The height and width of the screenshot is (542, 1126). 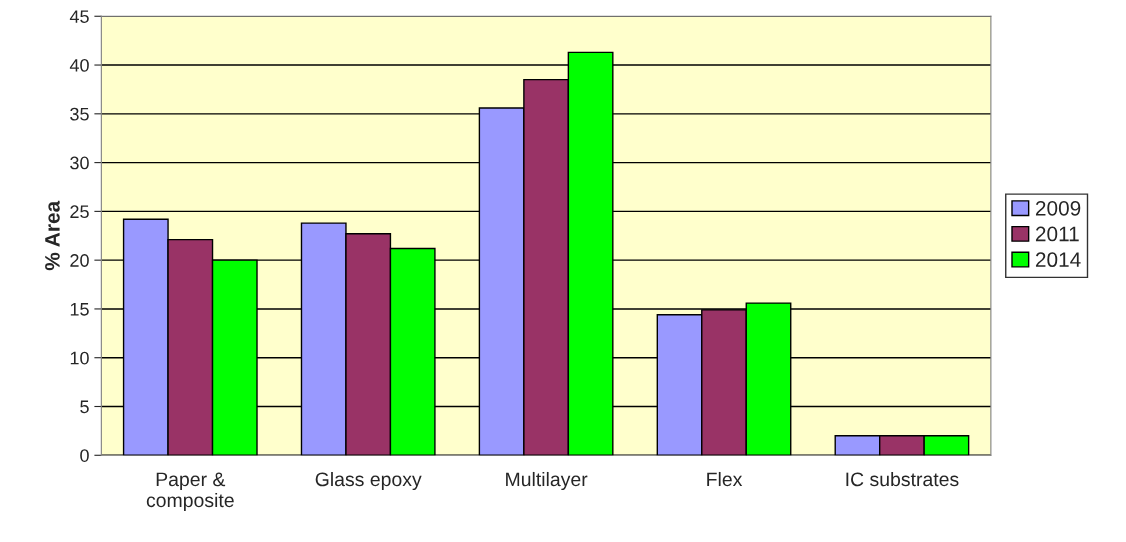 What do you see at coordinates (79, 260) in the screenshot?
I see `y-tick-label: 20` at bounding box center [79, 260].